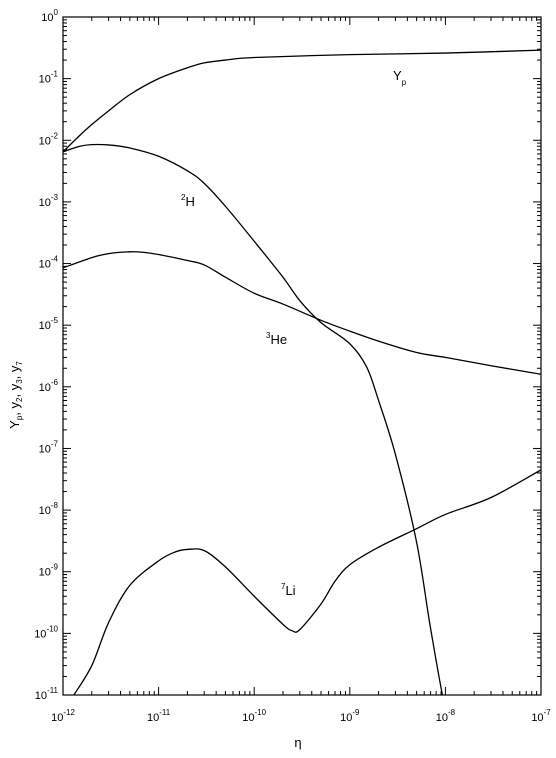  I want to click on y-tick-label: 10⁻², so click(49, 139).